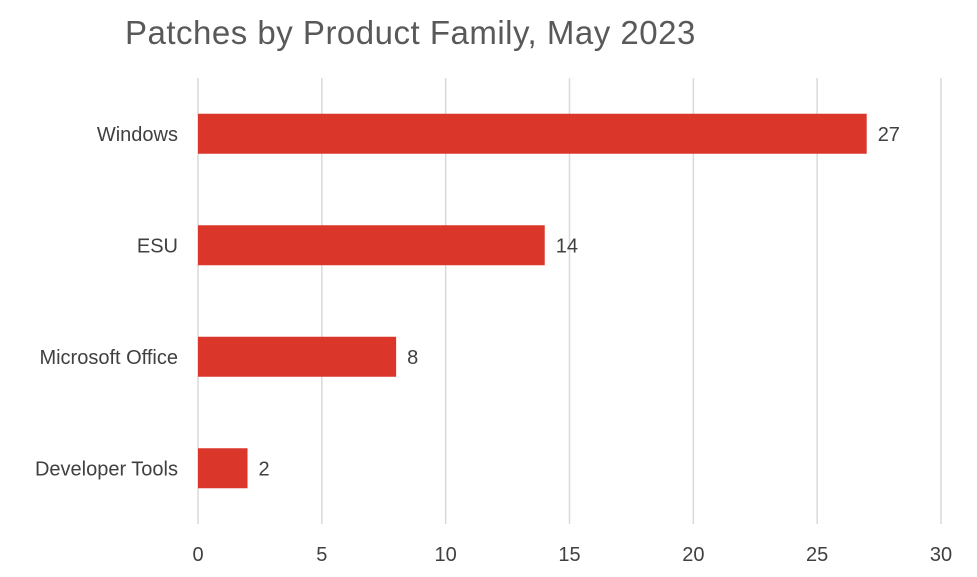  I want to click on x-tick-label-3: 15, so click(569, 555).